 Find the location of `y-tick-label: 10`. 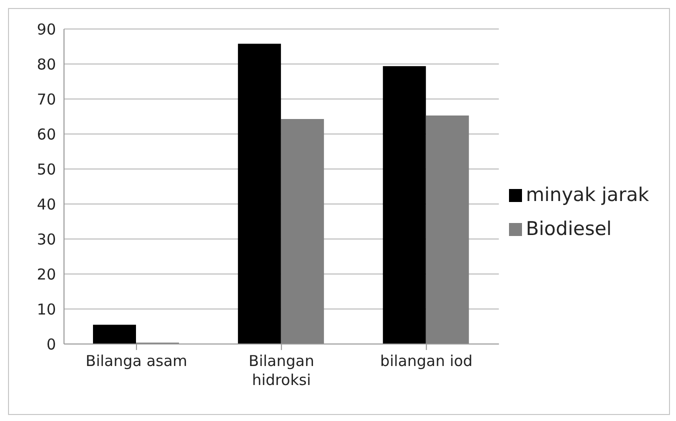

y-tick-label: 10 is located at coordinates (46, 309).